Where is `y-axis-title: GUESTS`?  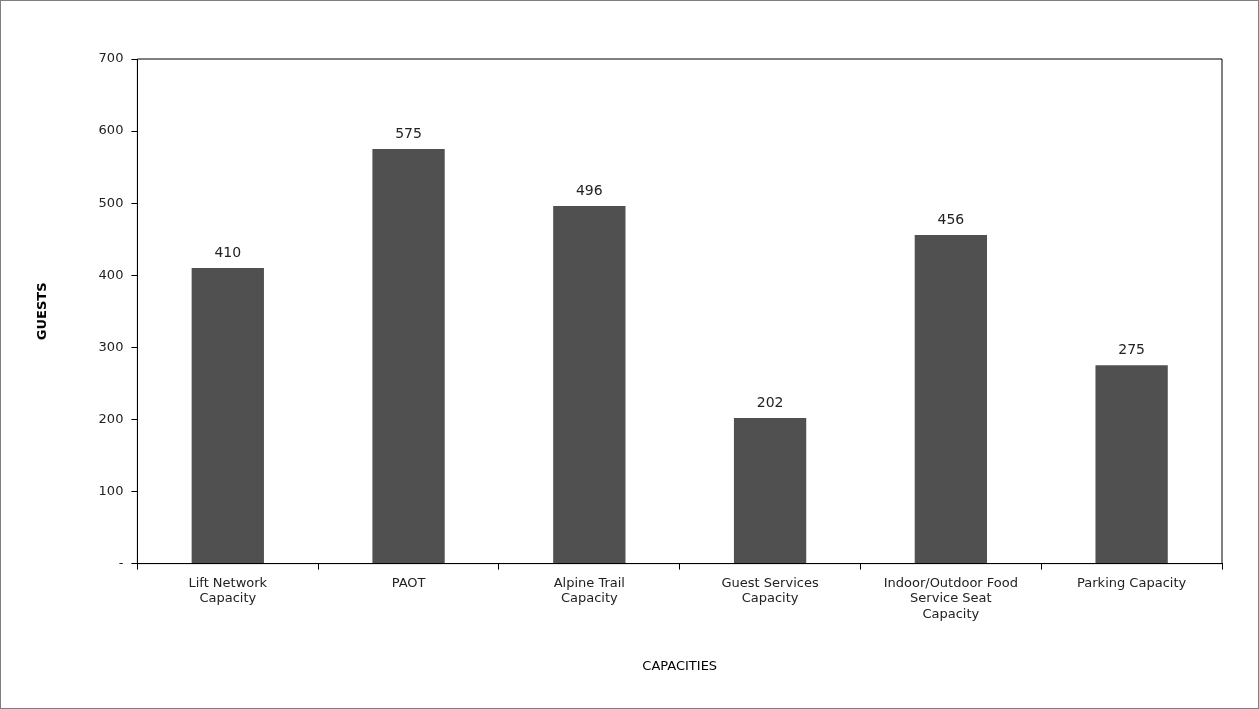
y-axis-title: GUESTS is located at coordinates (42, 311).